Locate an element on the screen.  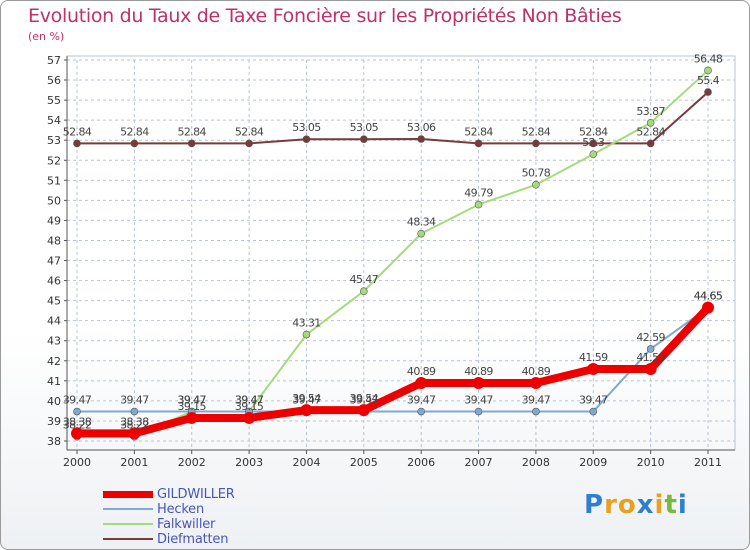
legend-label: Falkwiller is located at coordinates (186, 524).